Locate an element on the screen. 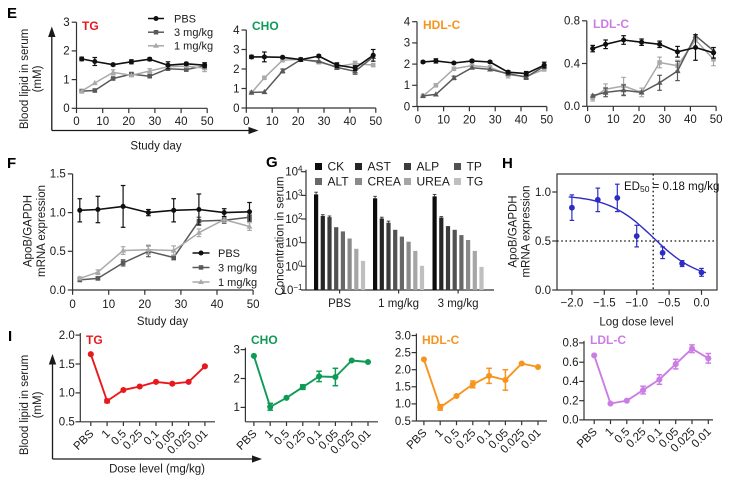  svg-text: LDL-C is located at coordinates (611, 24).